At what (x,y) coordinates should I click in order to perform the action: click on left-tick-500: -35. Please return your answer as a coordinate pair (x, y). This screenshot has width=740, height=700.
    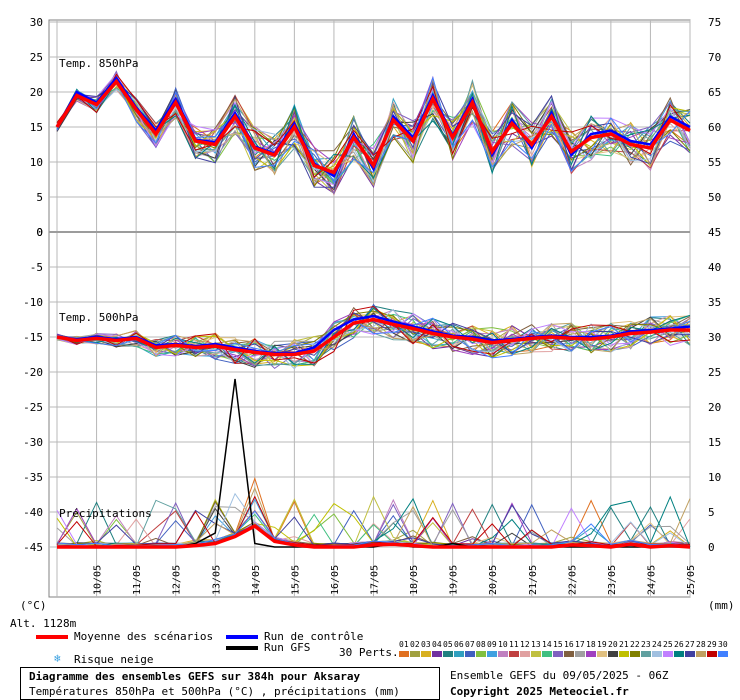
    Looking at the image, I should click on (33, 477).